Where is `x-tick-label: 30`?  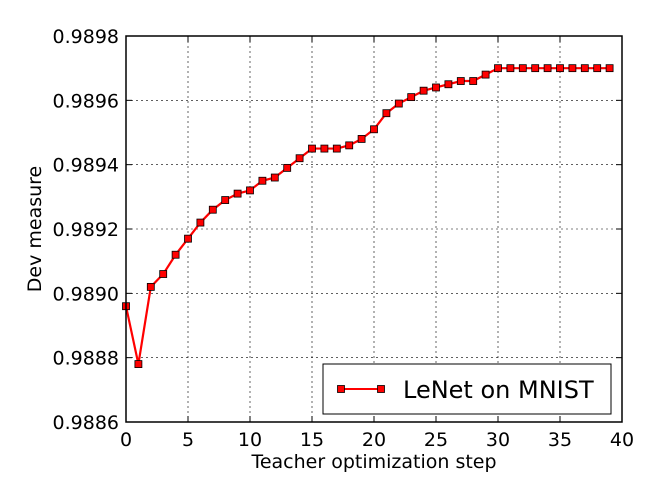
x-tick-label: 30 is located at coordinates (498, 440).